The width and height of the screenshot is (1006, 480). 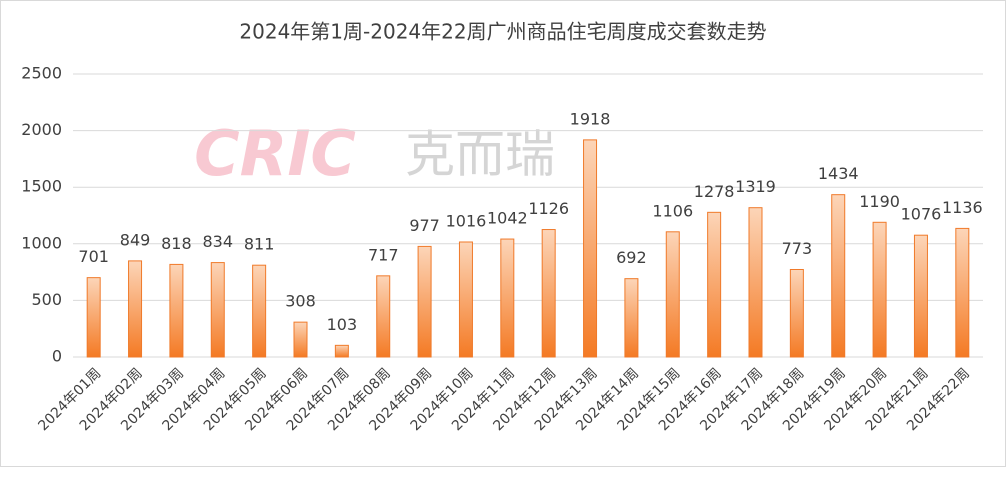 I want to click on y-tick-label: 500, so click(x=46, y=299).